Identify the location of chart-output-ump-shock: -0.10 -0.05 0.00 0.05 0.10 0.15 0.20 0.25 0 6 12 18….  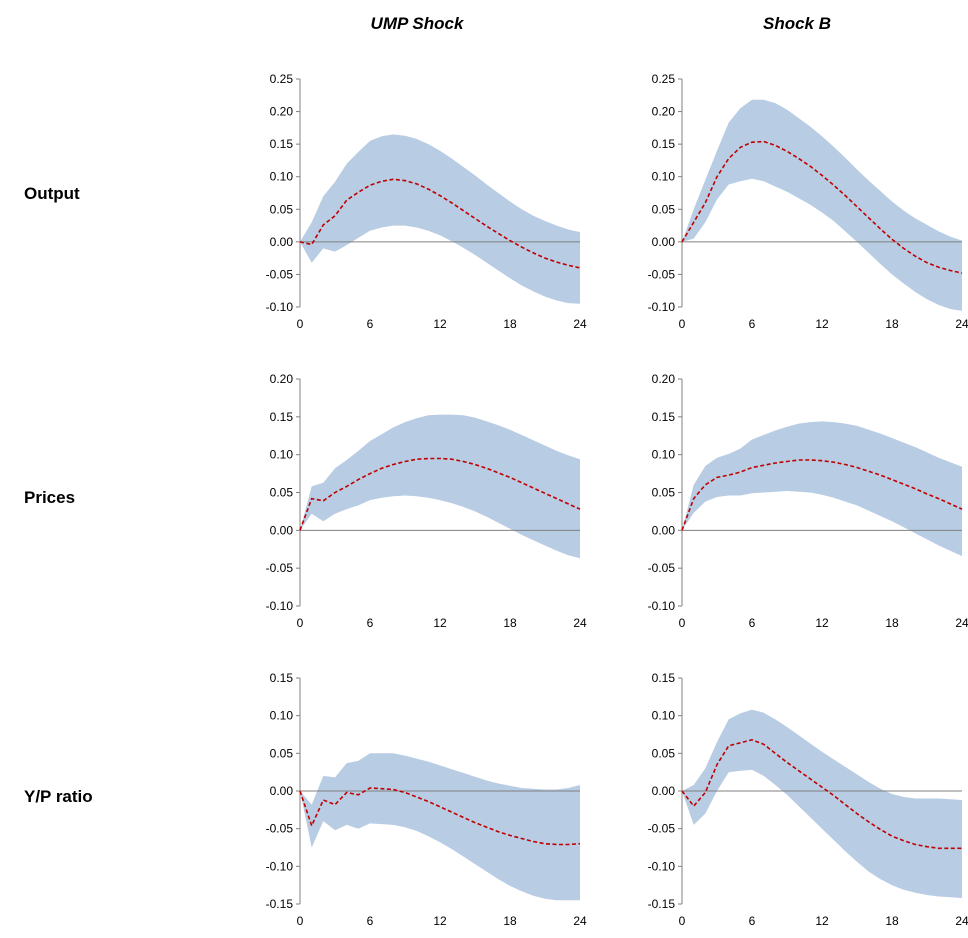
(426, 201).